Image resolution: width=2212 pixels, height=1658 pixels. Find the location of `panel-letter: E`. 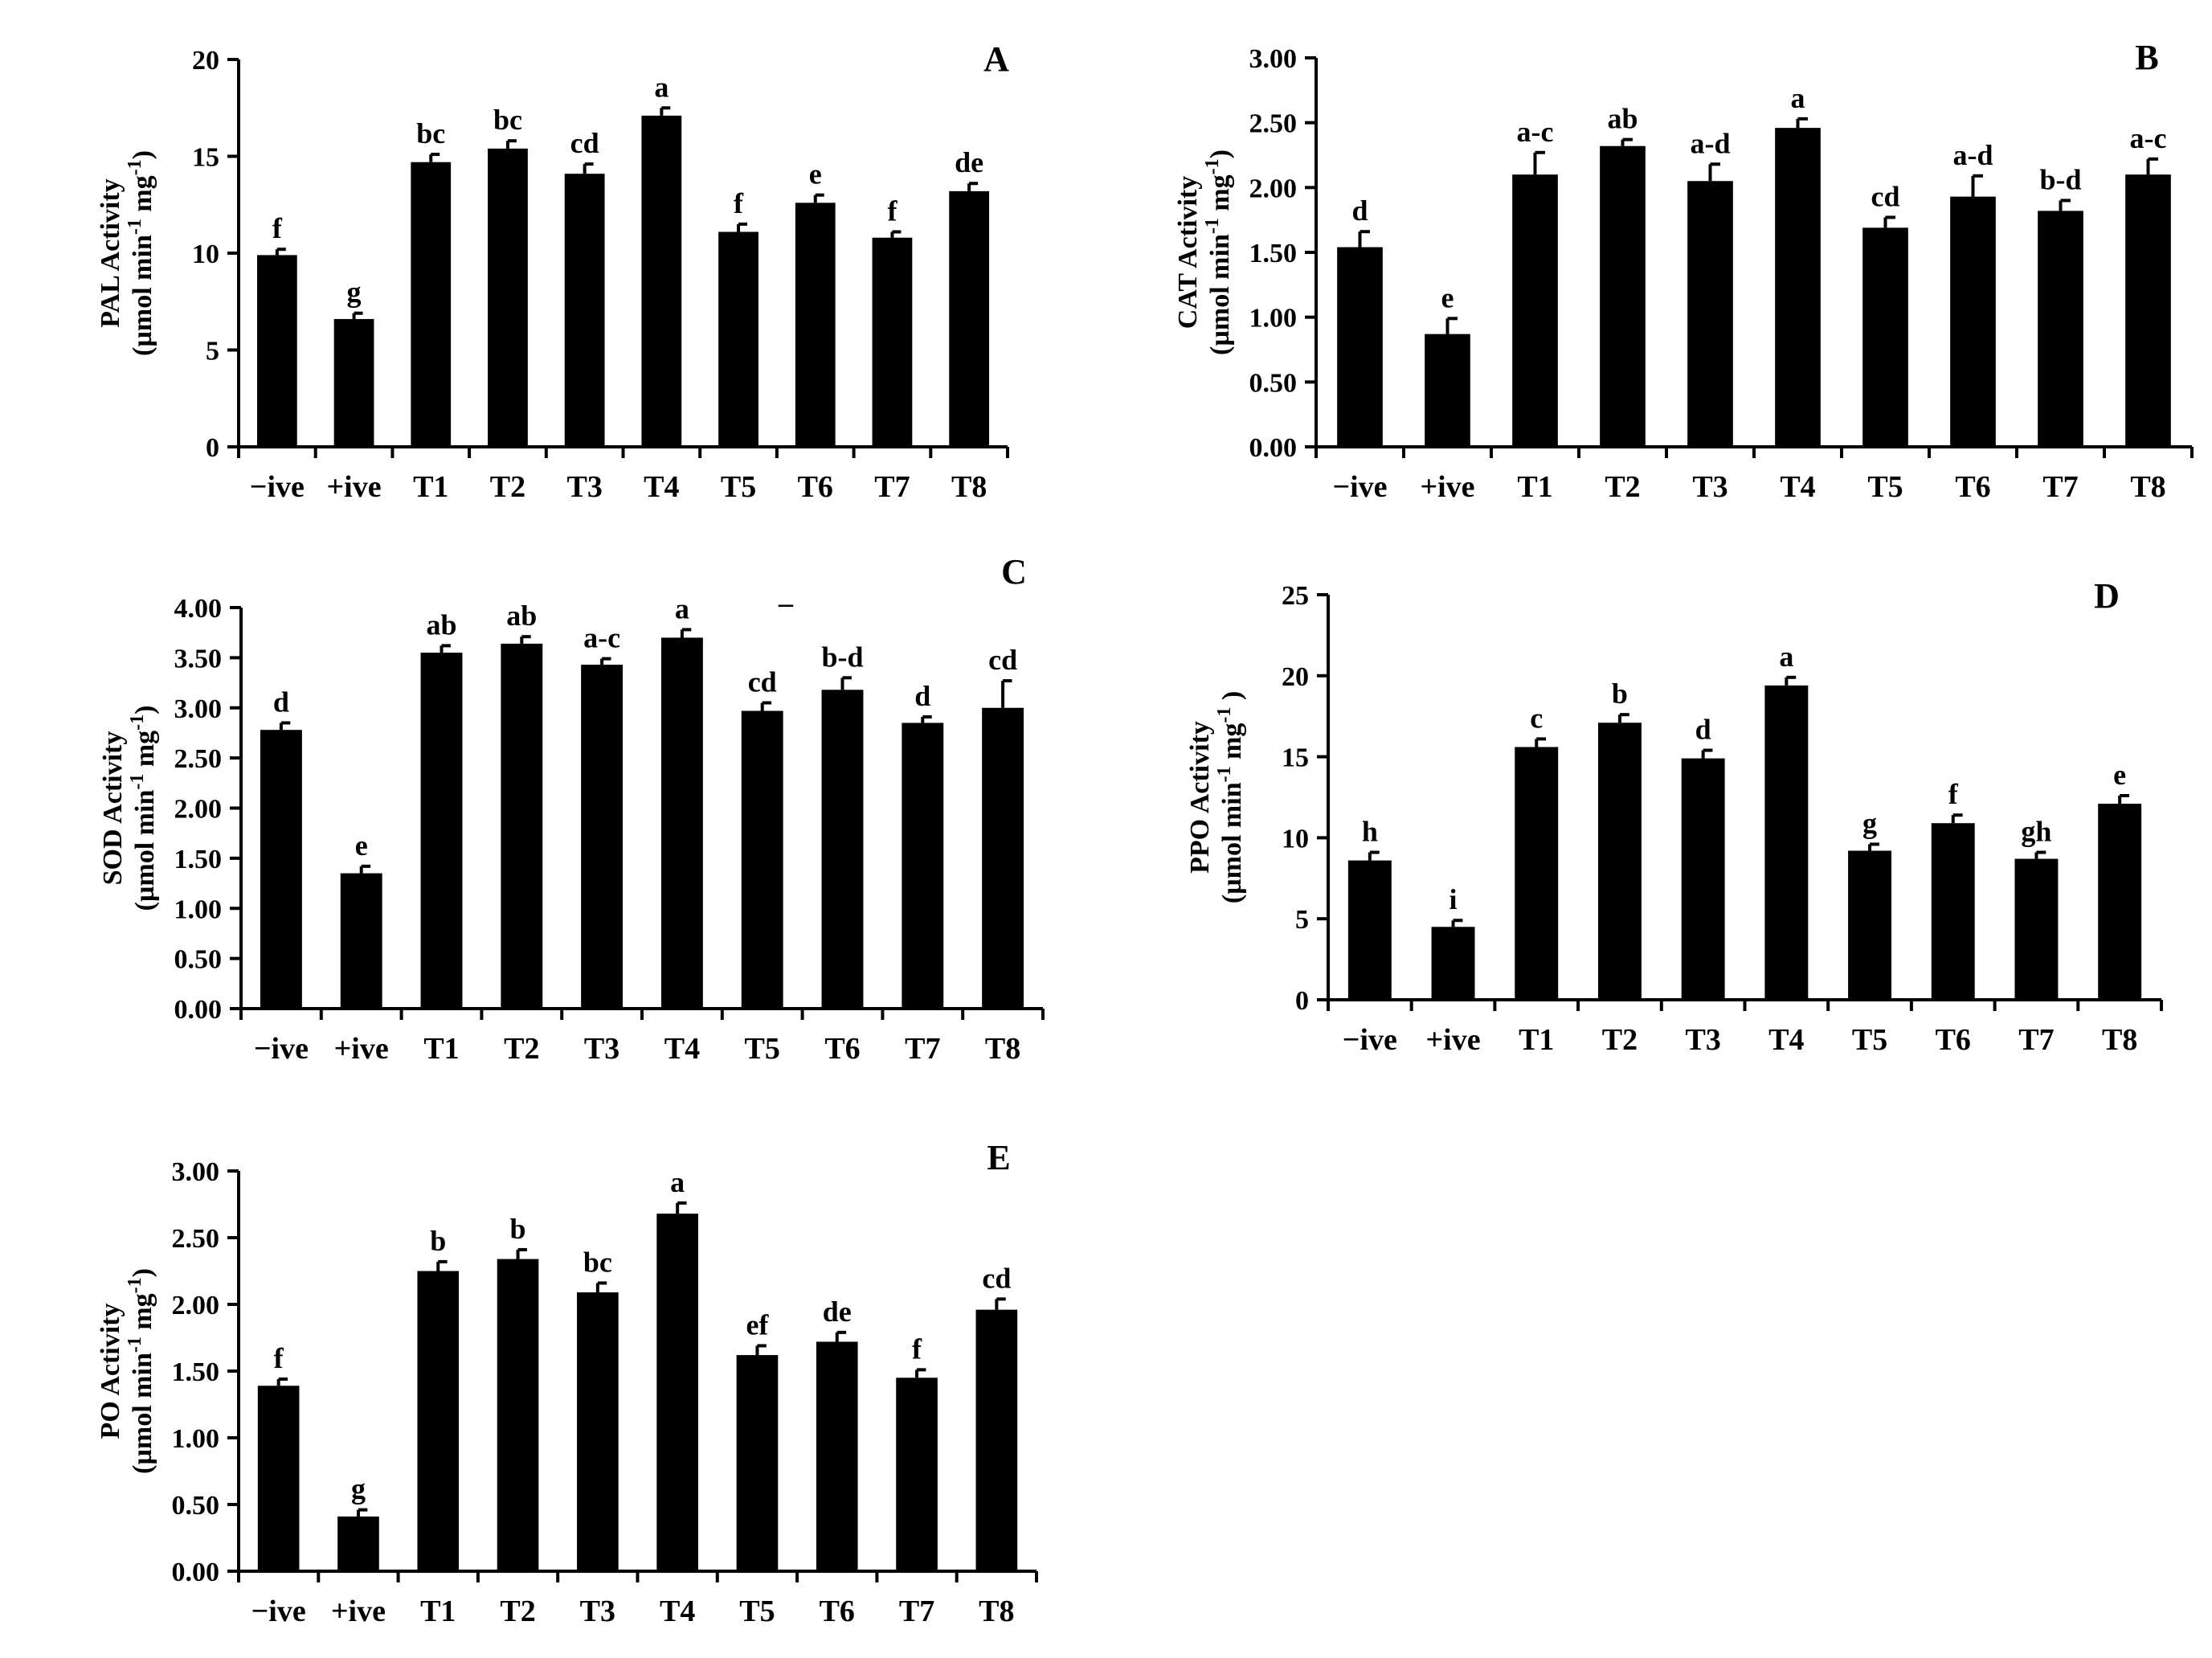

panel-letter: E is located at coordinates (999, 1157).